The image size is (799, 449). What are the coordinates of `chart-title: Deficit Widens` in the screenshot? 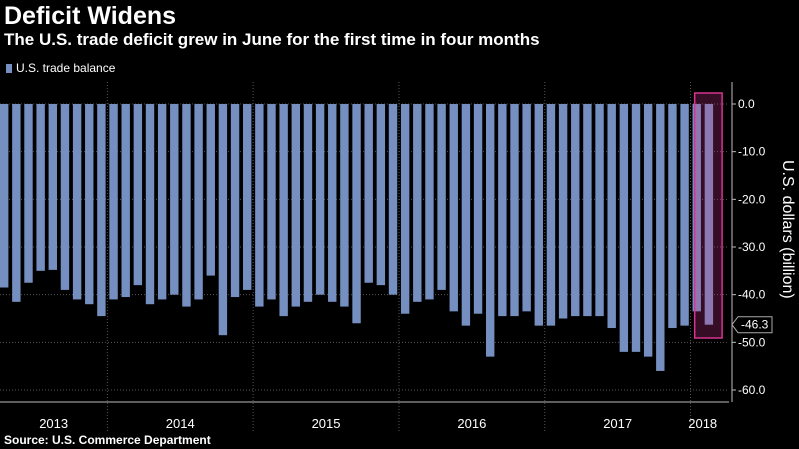 It's located at (90, 16).